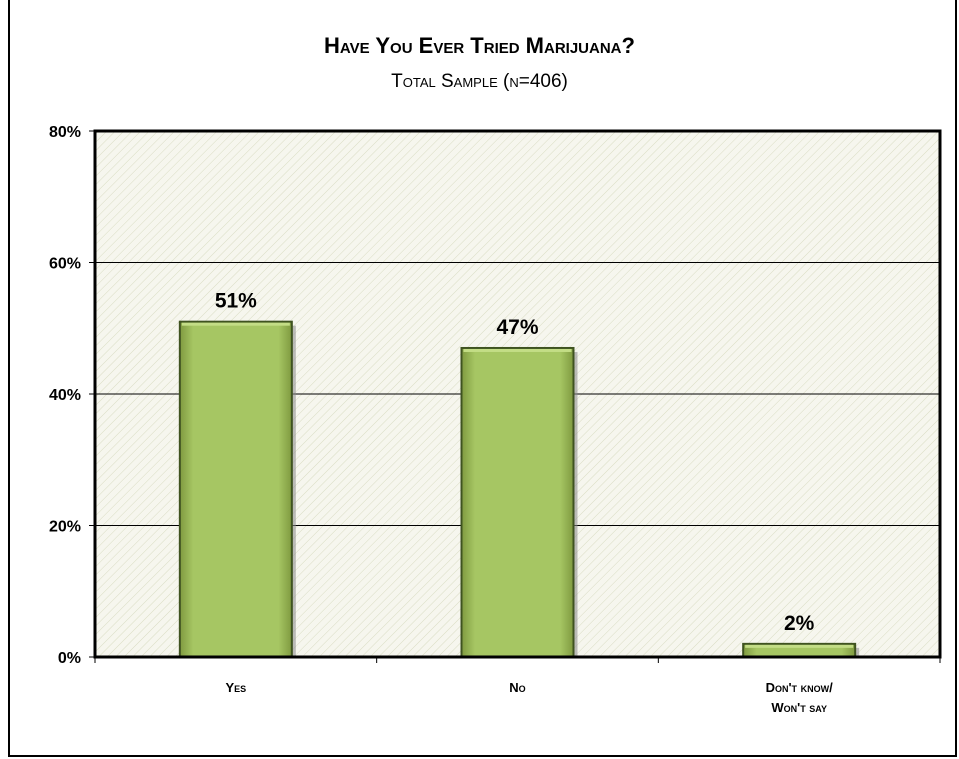  Describe the element at coordinates (65, 132) in the screenshot. I see `y-tick-label: 80%` at that location.